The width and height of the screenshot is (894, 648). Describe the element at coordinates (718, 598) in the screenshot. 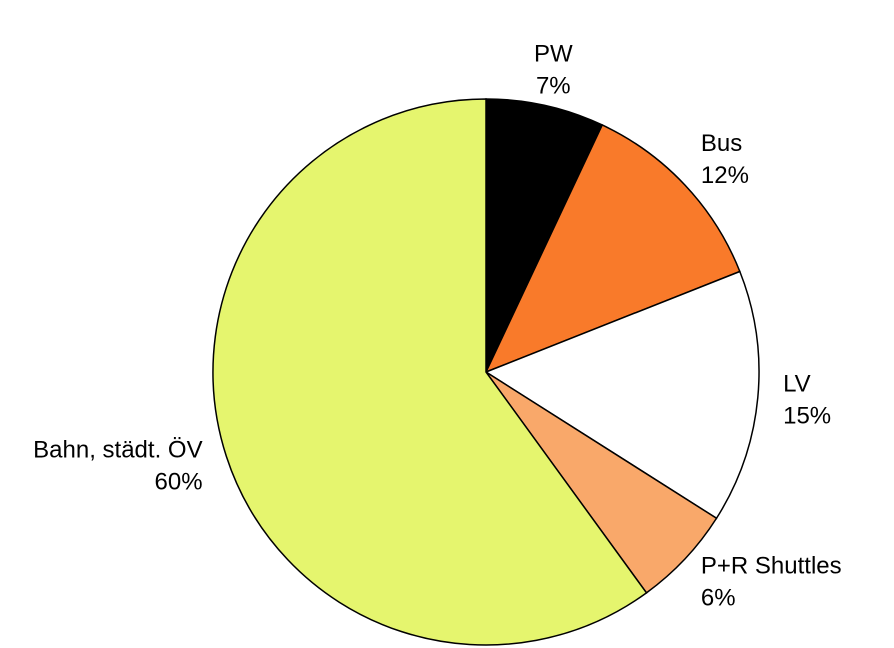

I see `slice-value-label: 6%` at that location.